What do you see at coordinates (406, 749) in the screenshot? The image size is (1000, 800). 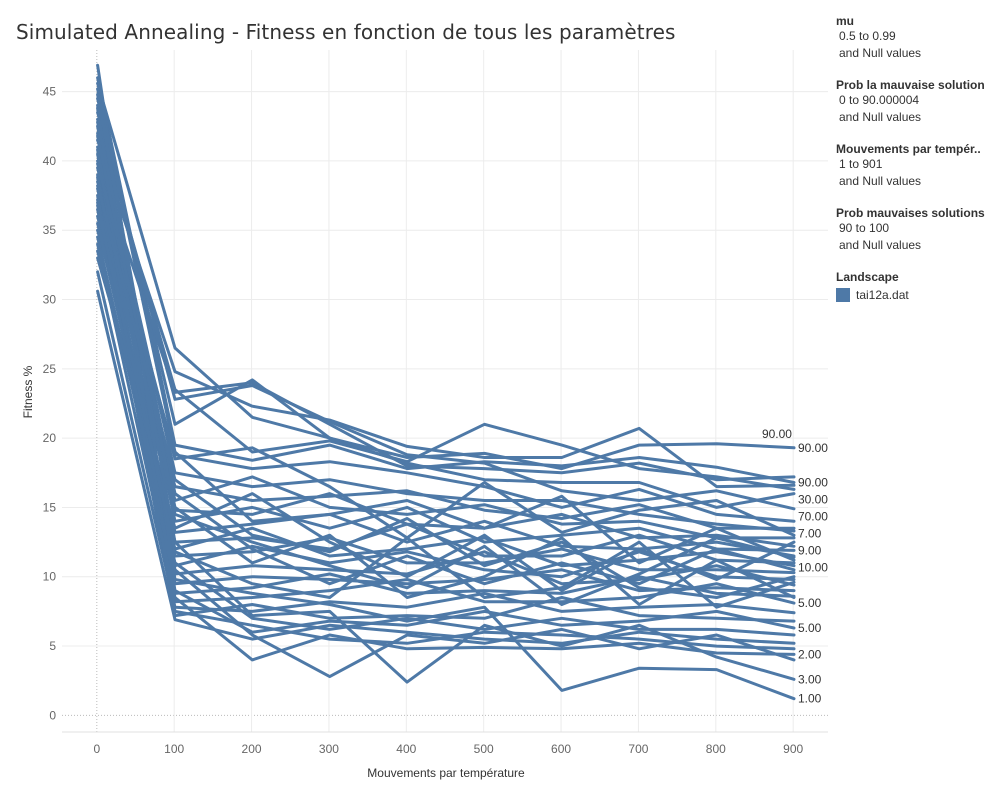 I see `x-tick-label: 400` at bounding box center [406, 749].